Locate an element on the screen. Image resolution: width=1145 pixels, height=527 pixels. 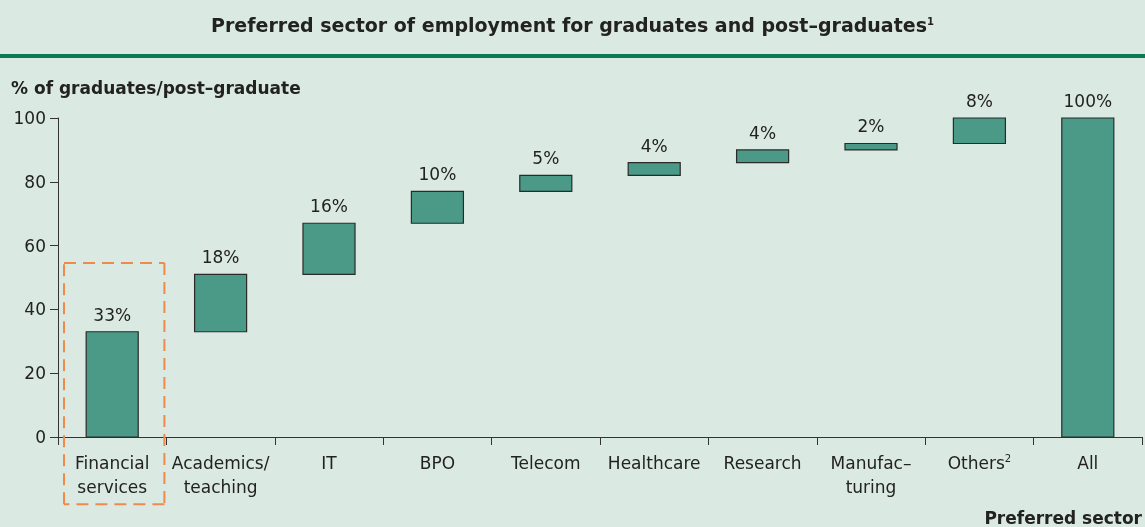
x-axis-title: Preferred sector is located at coordinates (1063, 517).